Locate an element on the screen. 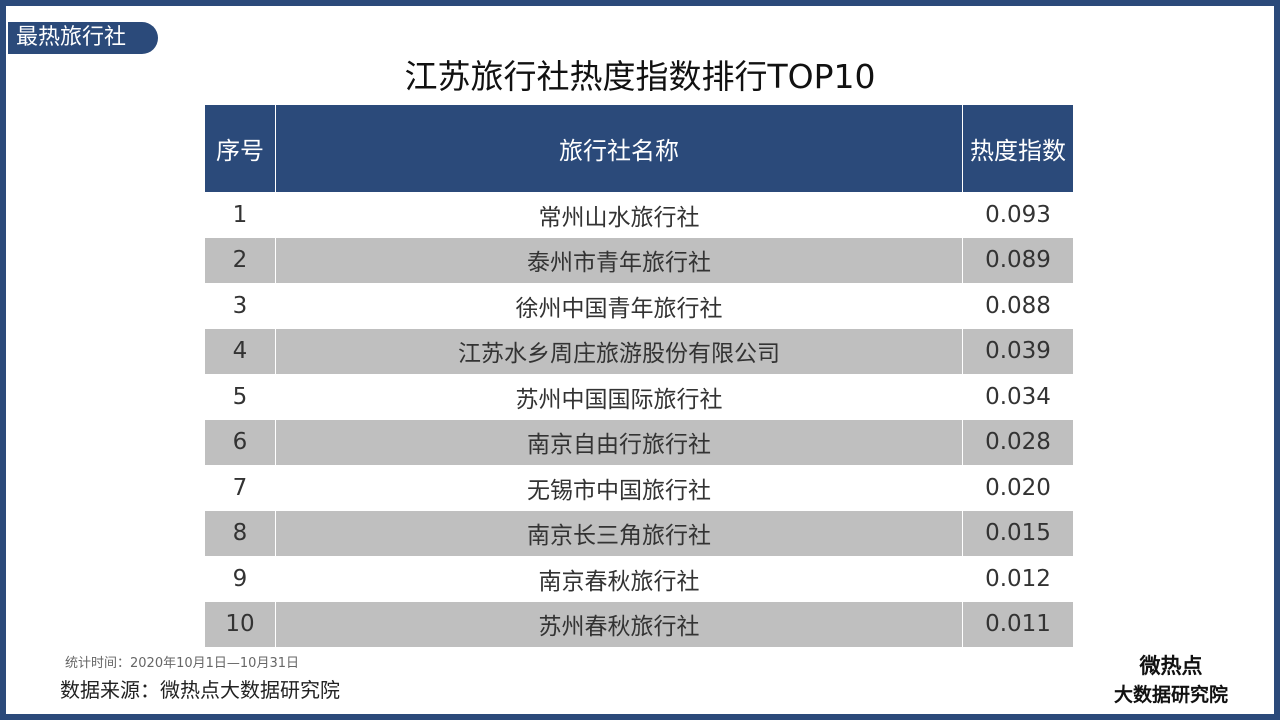  table-row: 10 苏州春秋旅行社 0.011 is located at coordinates (639, 624).